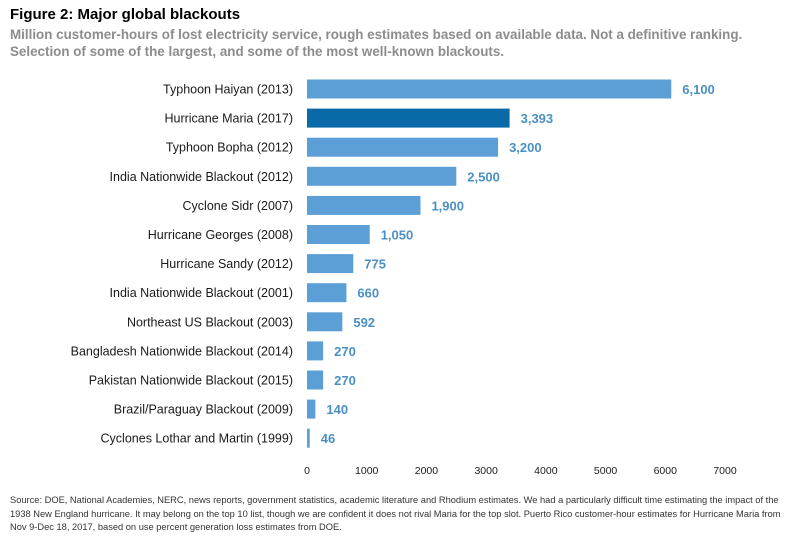  What do you see at coordinates (337, 409) in the screenshot?
I see `value-label: 140` at bounding box center [337, 409].